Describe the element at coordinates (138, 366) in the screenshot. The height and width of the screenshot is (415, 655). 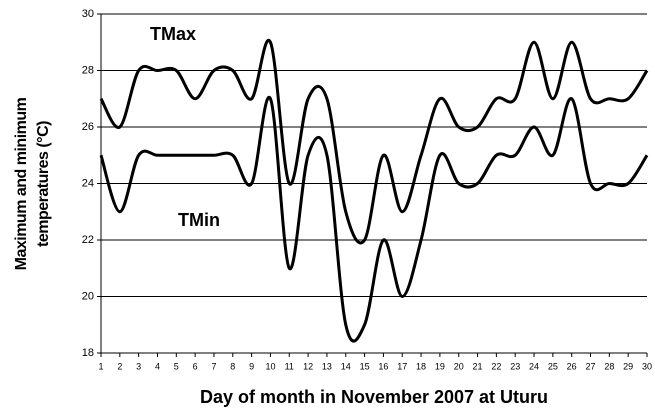
I see `x-tick-label: 3` at that location.